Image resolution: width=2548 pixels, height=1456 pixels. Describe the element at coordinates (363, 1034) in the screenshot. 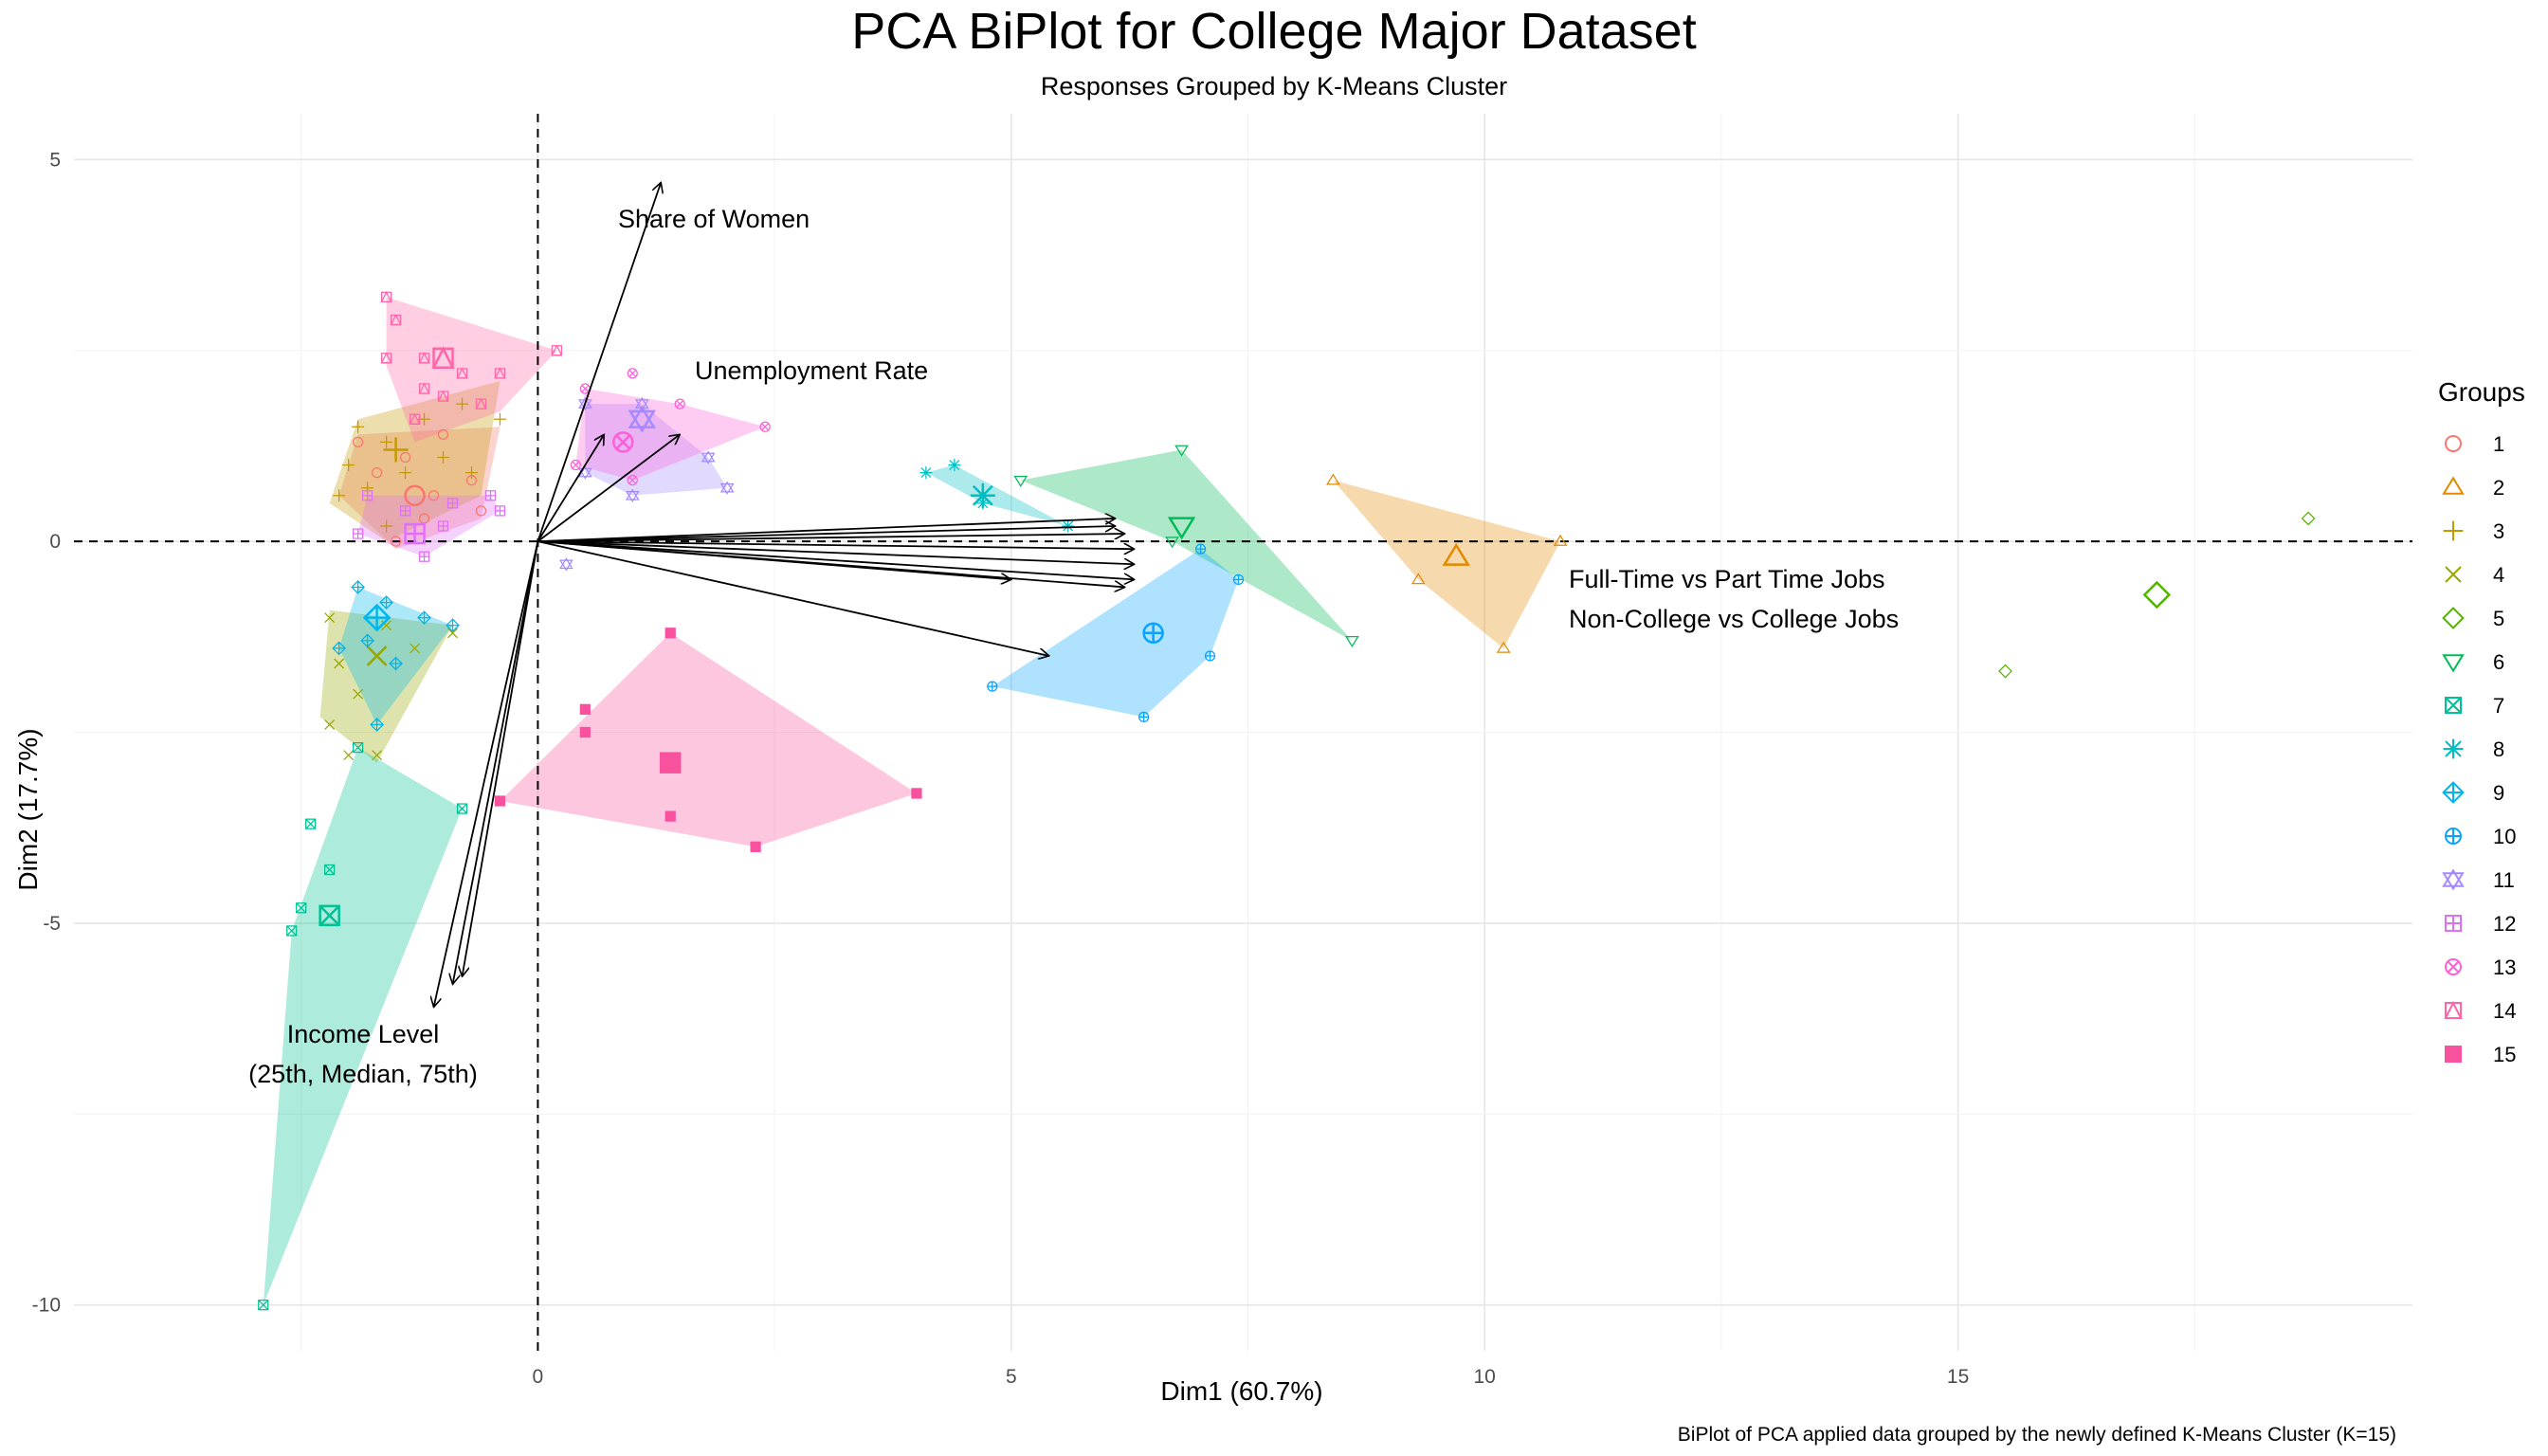

I see `loading-label-line: Income Level` at that location.